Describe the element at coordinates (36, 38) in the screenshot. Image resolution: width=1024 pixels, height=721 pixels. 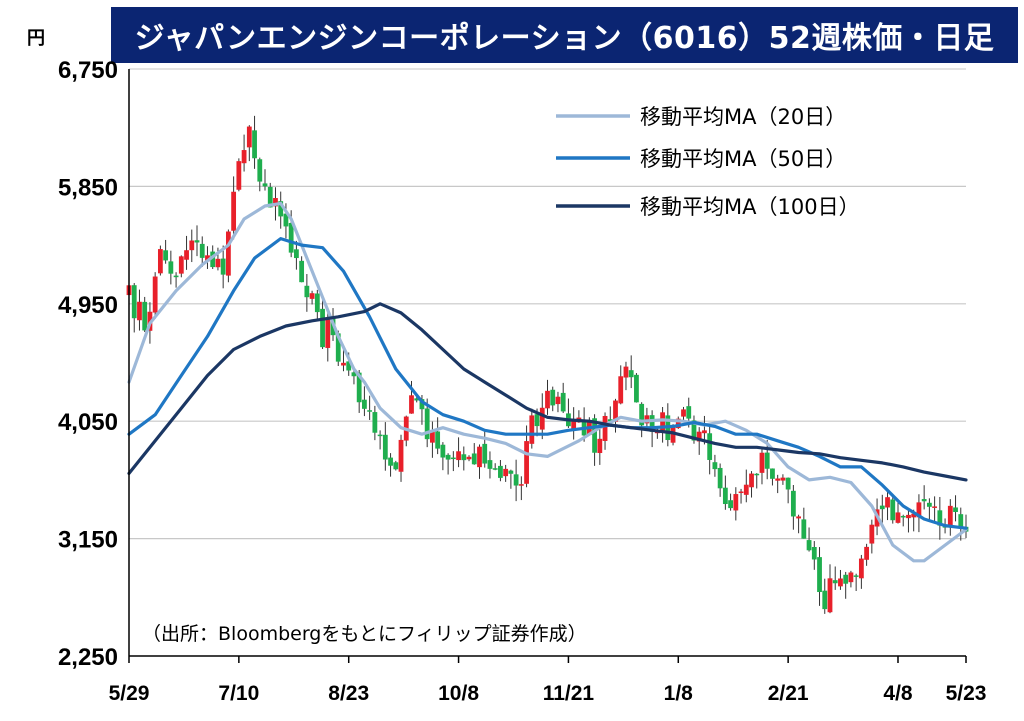
I see `y-unit-label: 円` at that location.